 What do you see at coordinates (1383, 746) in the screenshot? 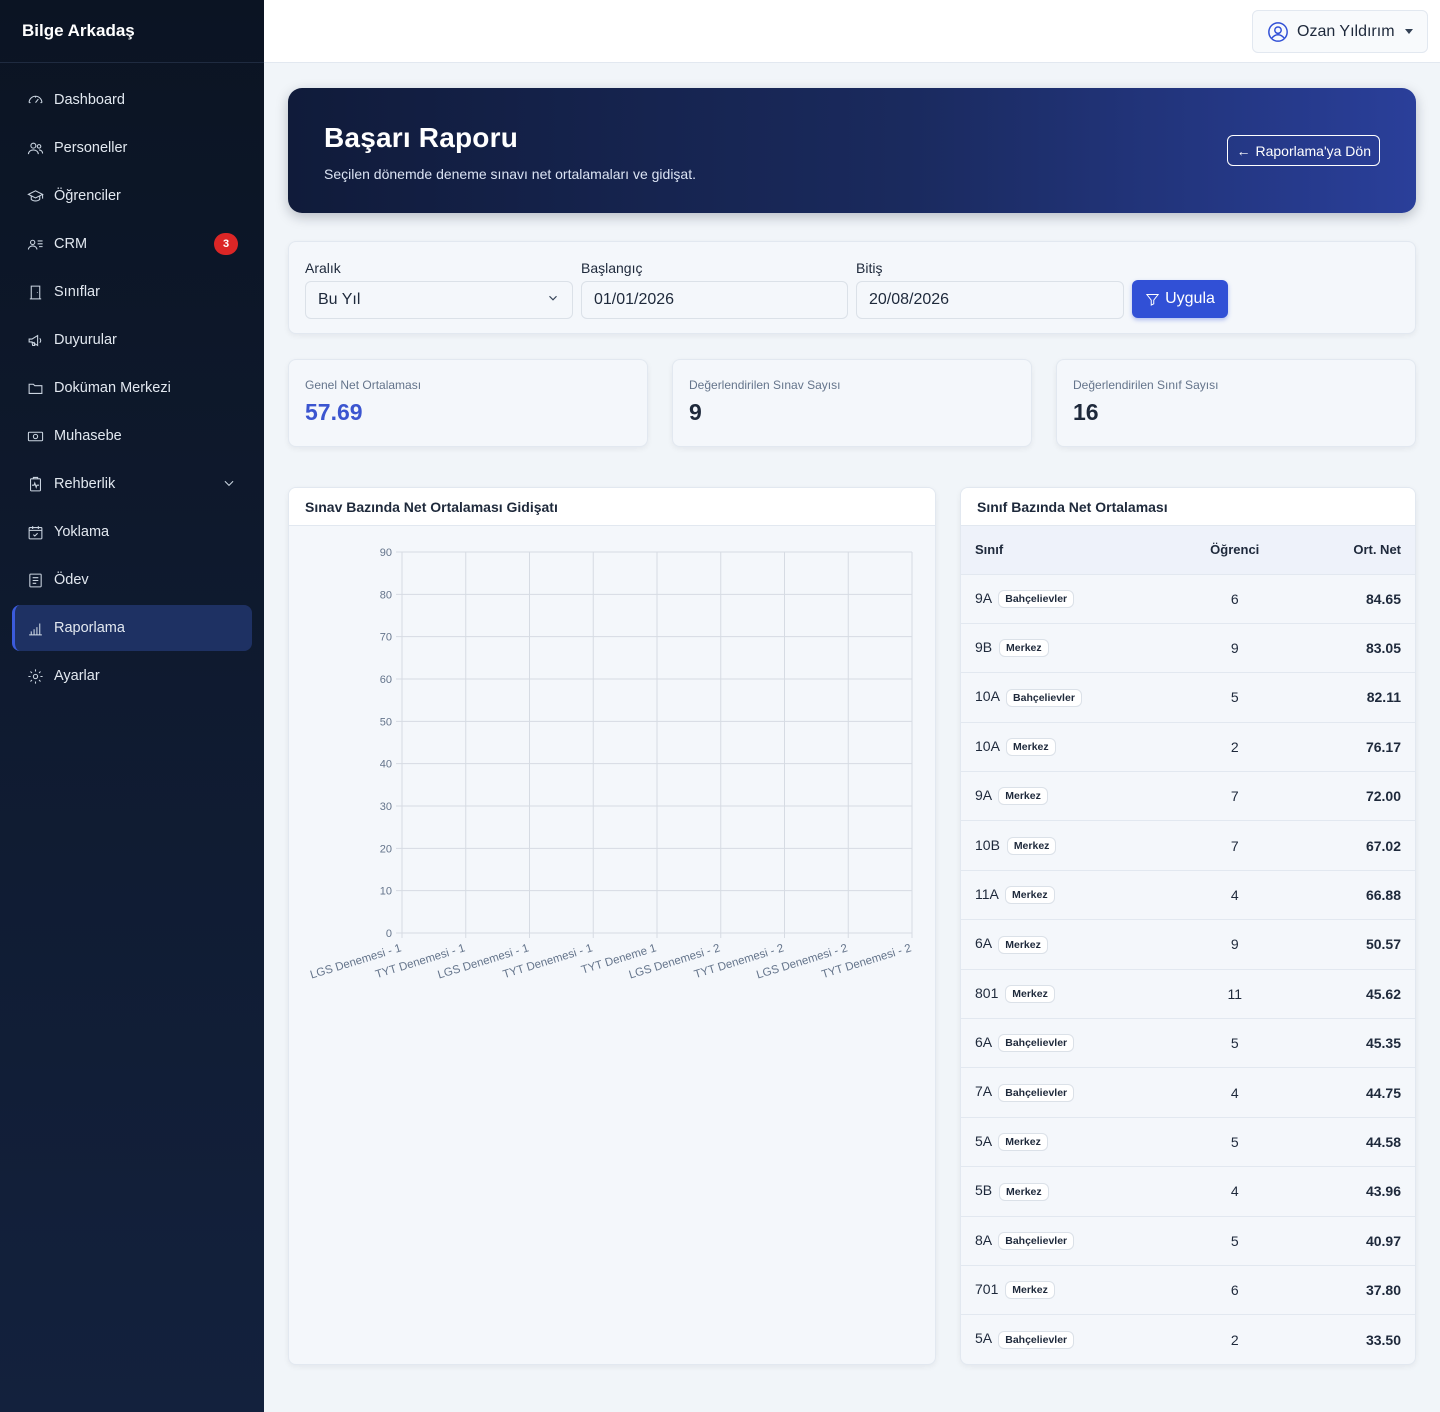
I see `avg-net-cell: 76.17` at bounding box center [1383, 746].